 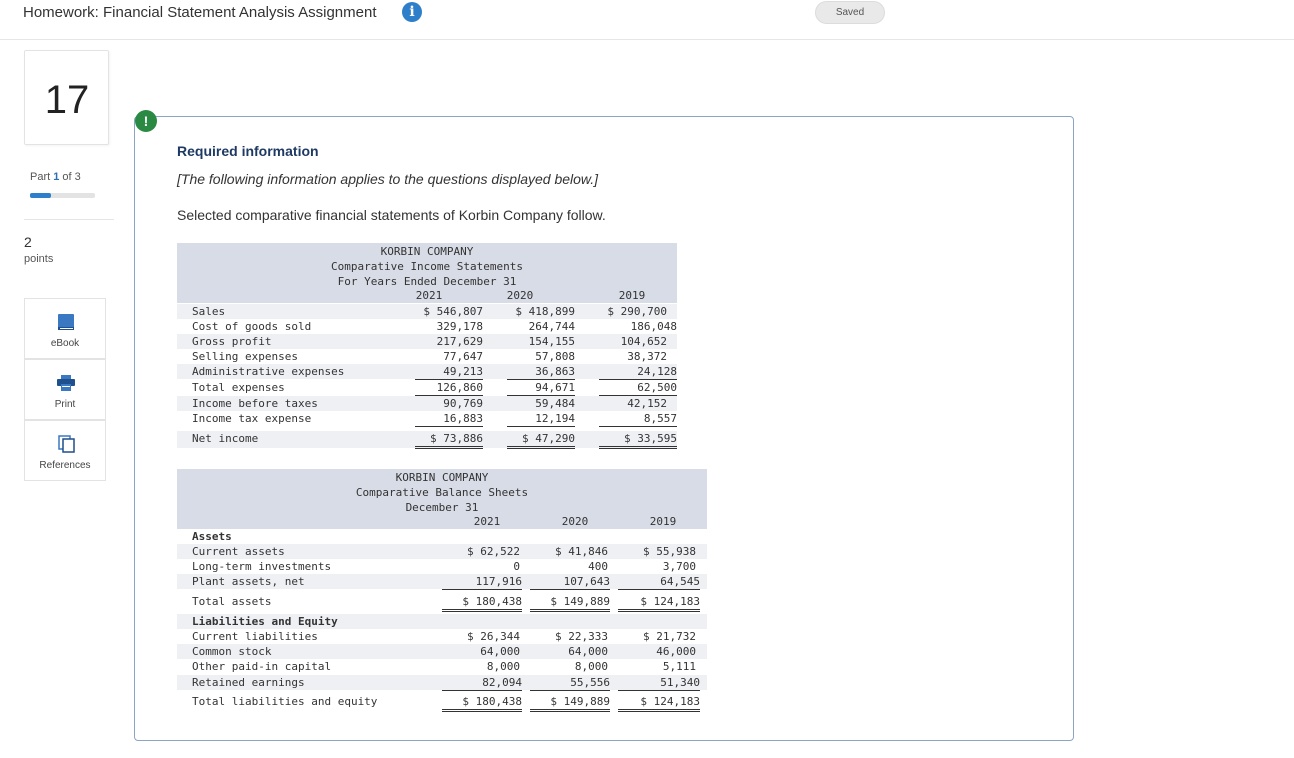 I want to click on balance-year-2019: 2019, so click(x=663, y=521).